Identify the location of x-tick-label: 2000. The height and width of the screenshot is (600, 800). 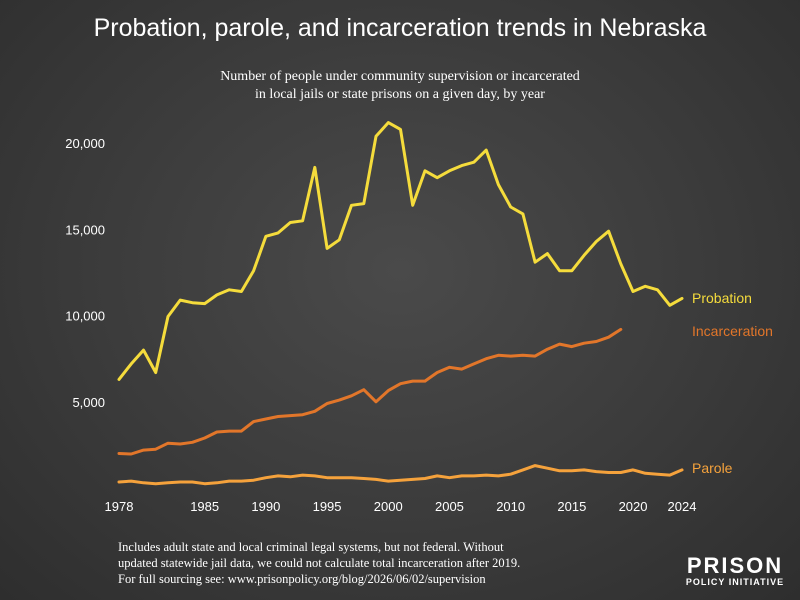
(388, 506).